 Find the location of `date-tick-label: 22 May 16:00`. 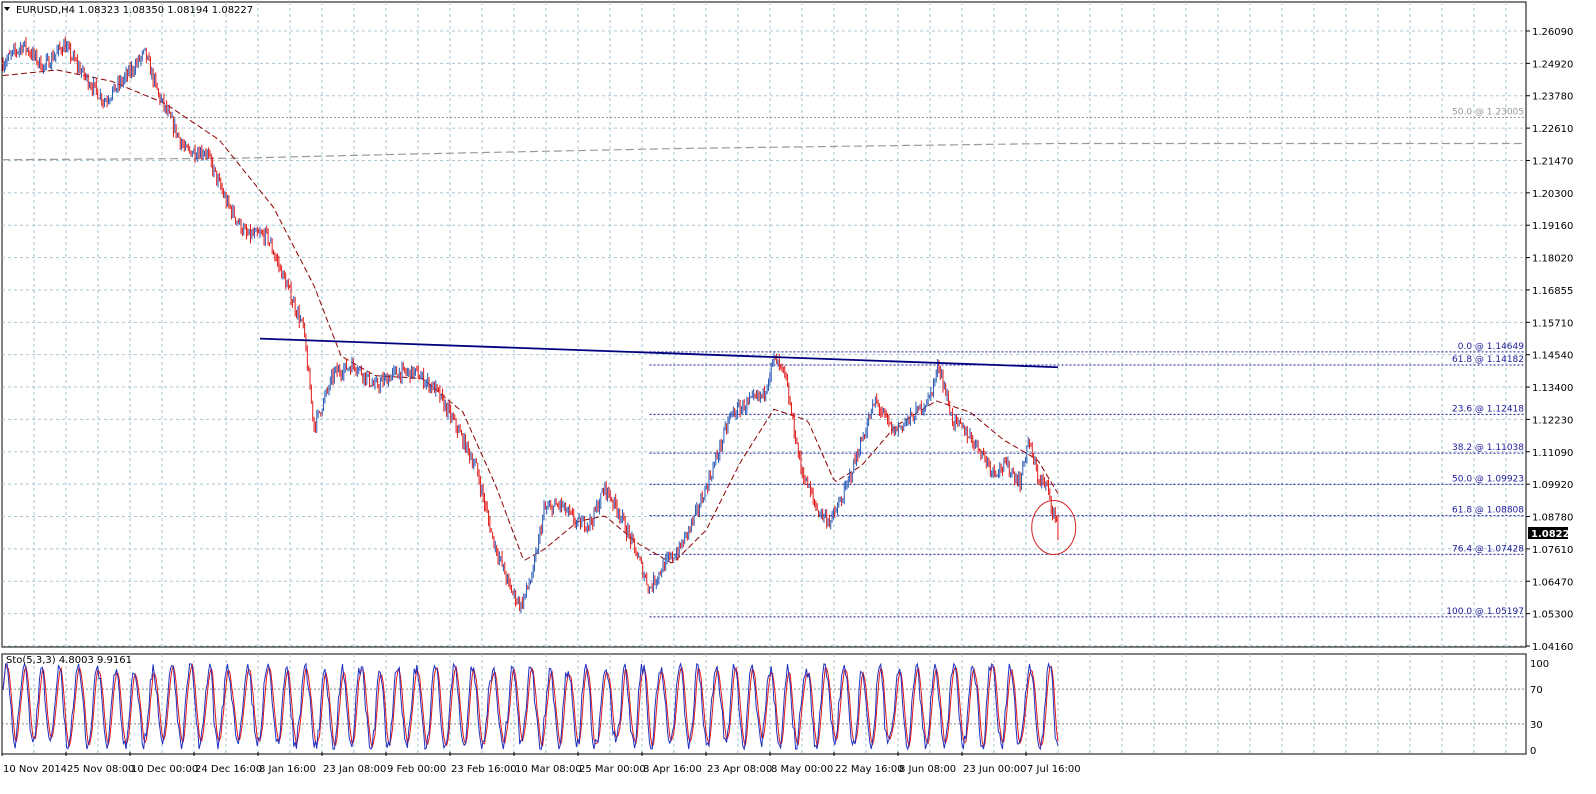

date-tick-label: 22 May 16:00 is located at coordinates (869, 769).